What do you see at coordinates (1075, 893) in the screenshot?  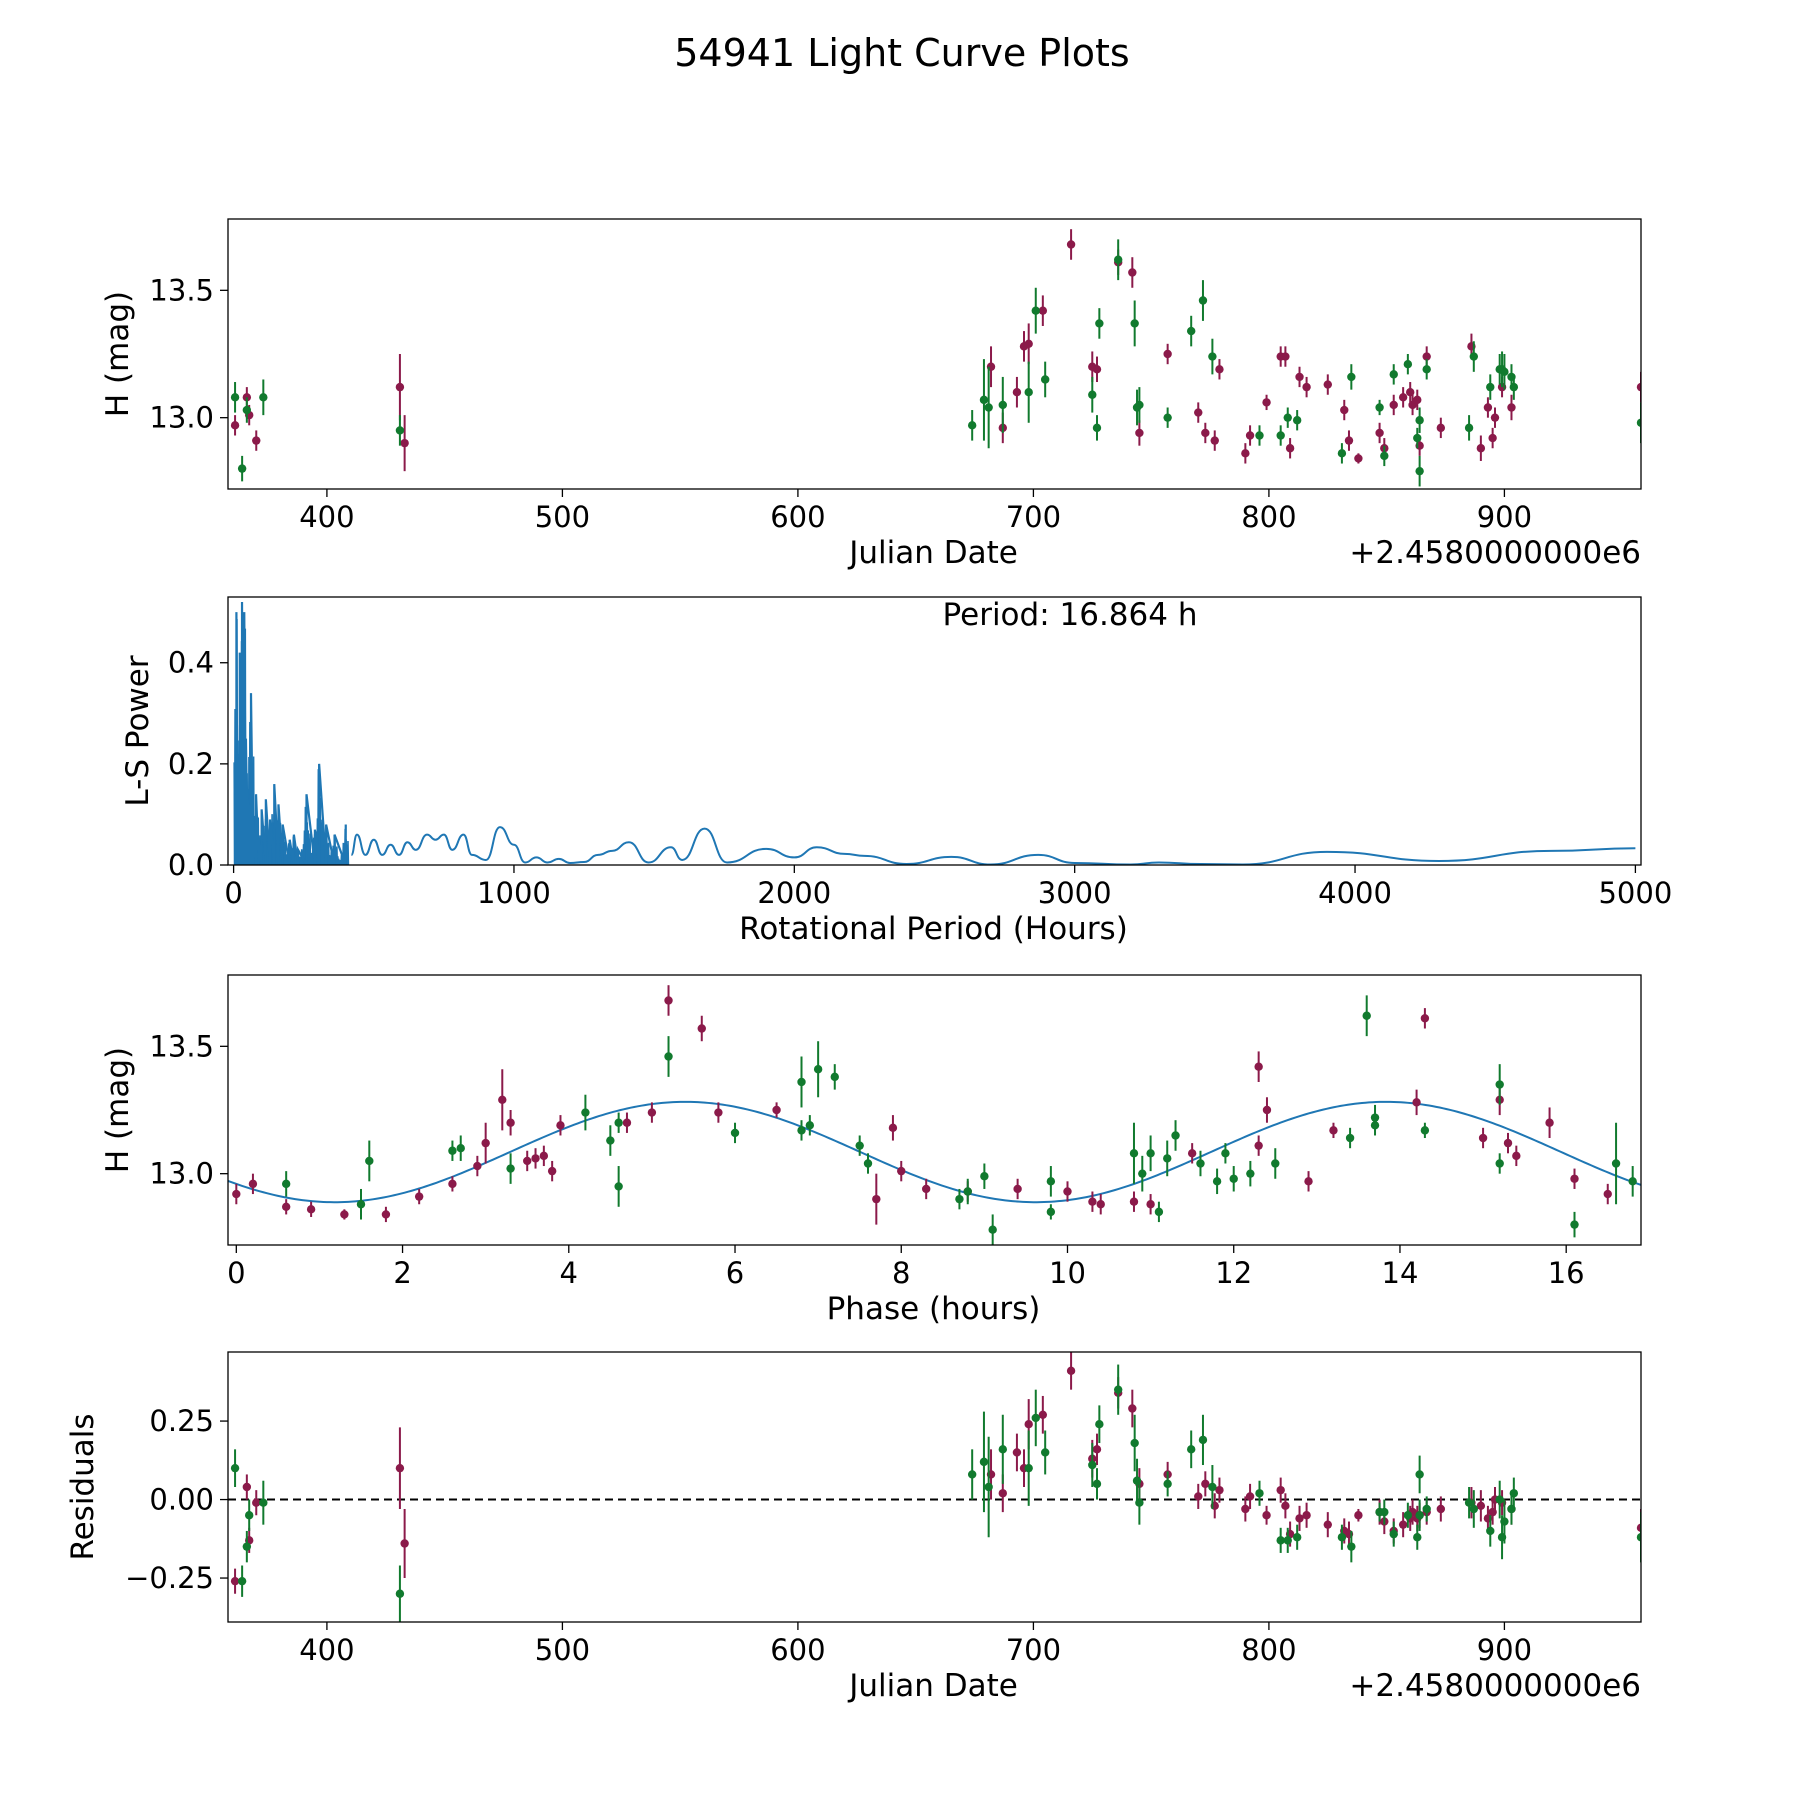 I see `x-tick-label: 3000` at bounding box center [1075, 893].